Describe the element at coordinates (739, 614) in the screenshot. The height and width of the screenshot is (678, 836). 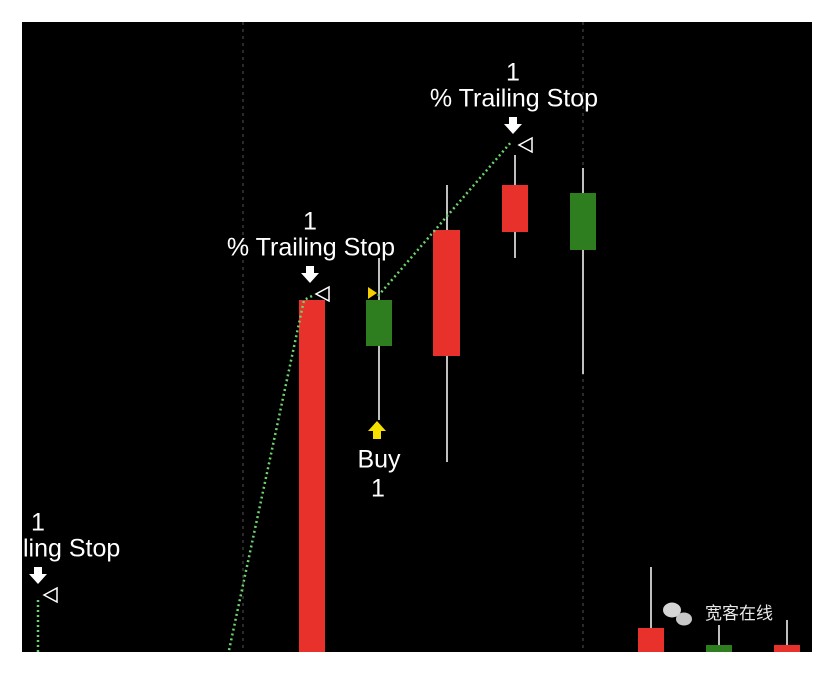
I see `watermark: 宽客在线` at that location.